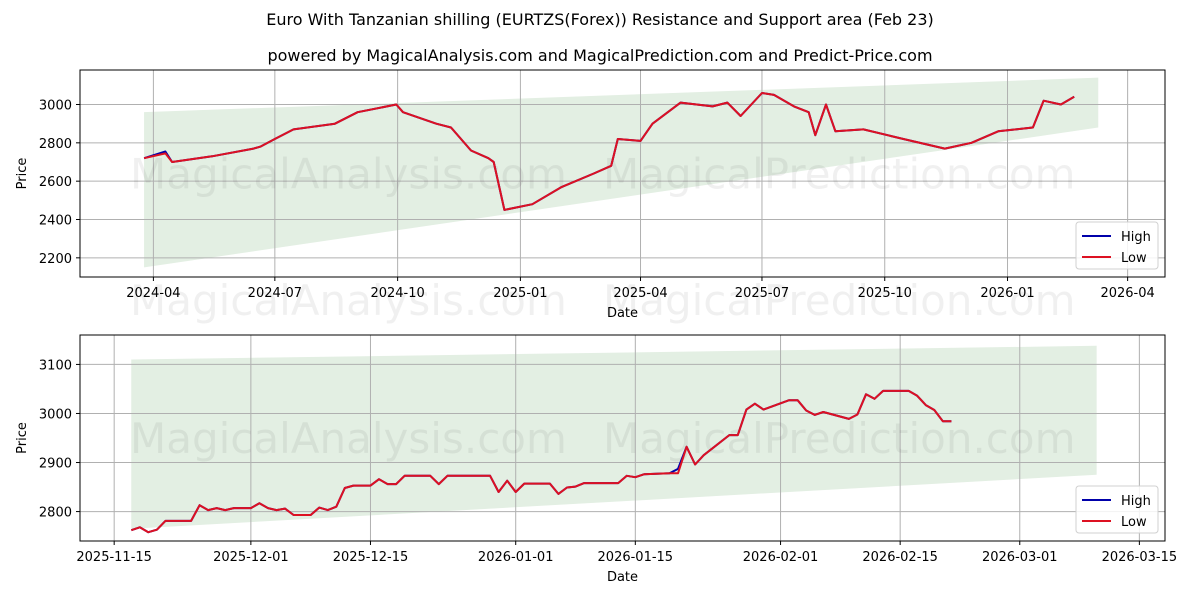 Image resolution: width=1200 pixels, height=600 pixels. What do you see at coordinates (636, 557) in the screenshot?
I see `x-tick-label: 2026-01-15` at bounding box center [636, 557].